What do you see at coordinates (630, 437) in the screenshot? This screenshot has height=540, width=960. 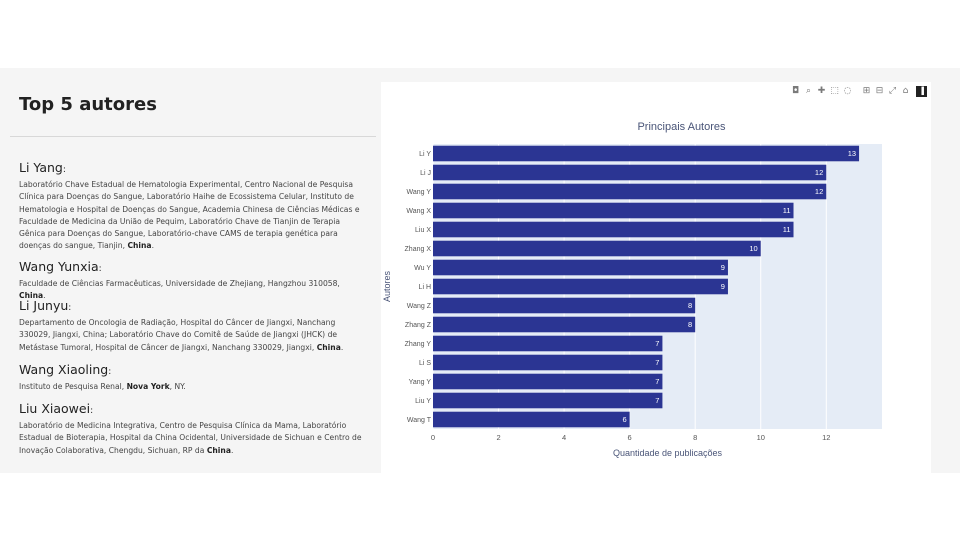 I see `x-tick-label: 6` at bounding box center [630, 437].